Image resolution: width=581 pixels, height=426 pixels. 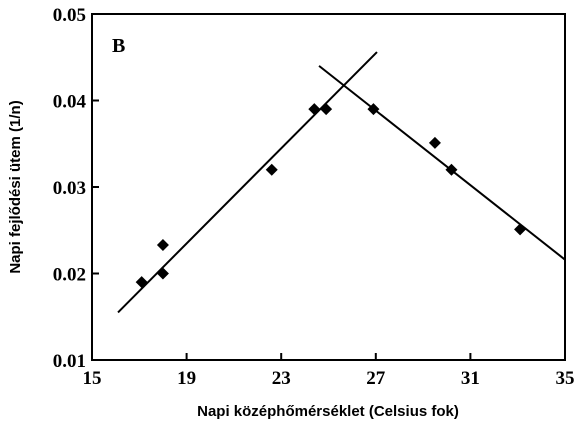 What do you see at coordinates (281, 378) in the screenshot?
I see `x-tick-label: 23` at bounding box center [281, 378].